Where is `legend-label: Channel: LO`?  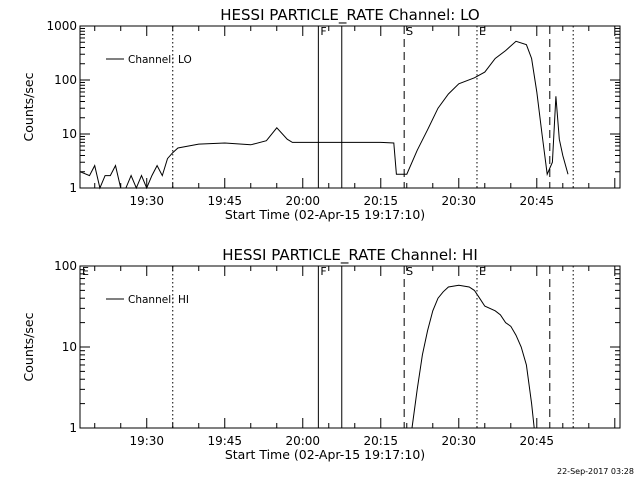 legend-label: Channel: LO is located at coordinates (160, 60).